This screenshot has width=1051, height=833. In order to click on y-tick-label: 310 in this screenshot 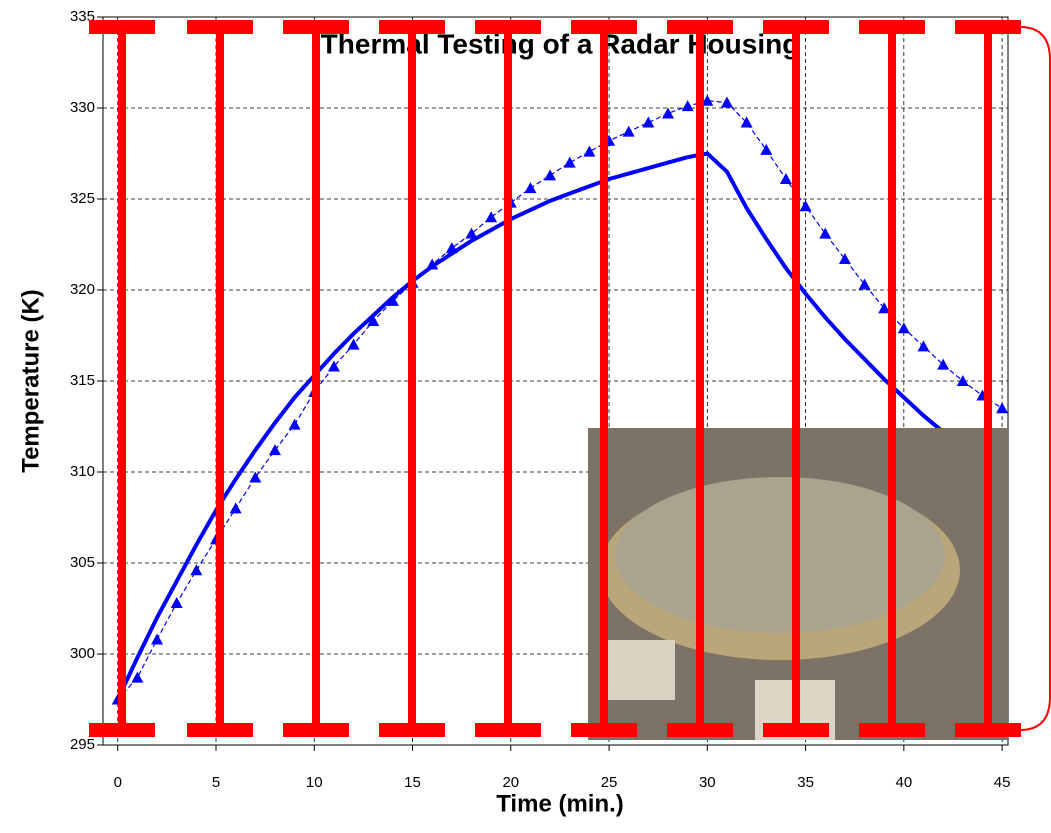, I will do `click(82, 471)`.